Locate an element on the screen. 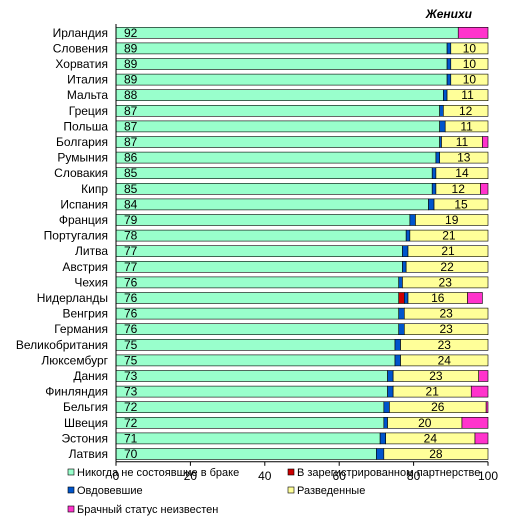  category-label: Венгрия is located at coordinates (85, 314).